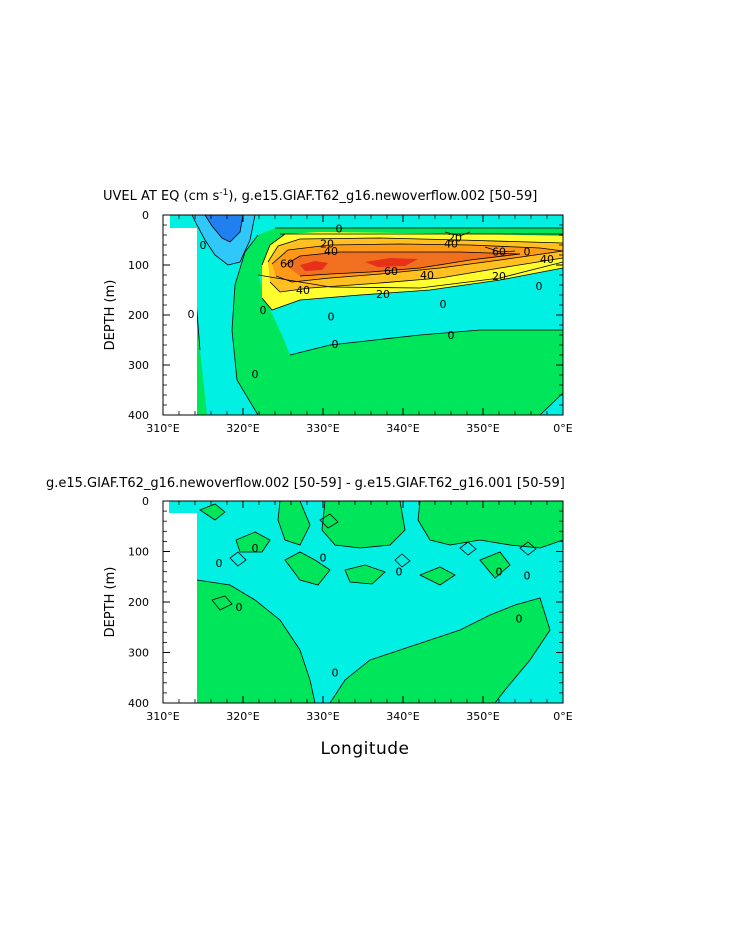 Image resolution: width=733 pixels, height=945 pixels. What do you see at coordinates (314, 266) in the screenshot?
I see `red-core-west` at bounding box center [314, 266].